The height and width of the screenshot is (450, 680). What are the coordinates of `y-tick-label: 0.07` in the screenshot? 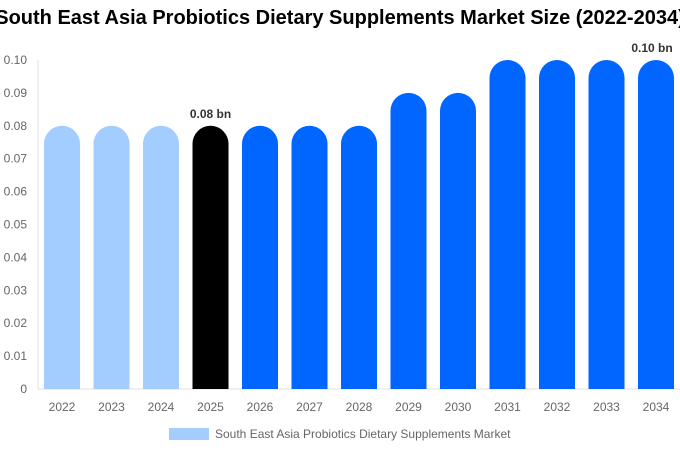 It's located at (16, 159).